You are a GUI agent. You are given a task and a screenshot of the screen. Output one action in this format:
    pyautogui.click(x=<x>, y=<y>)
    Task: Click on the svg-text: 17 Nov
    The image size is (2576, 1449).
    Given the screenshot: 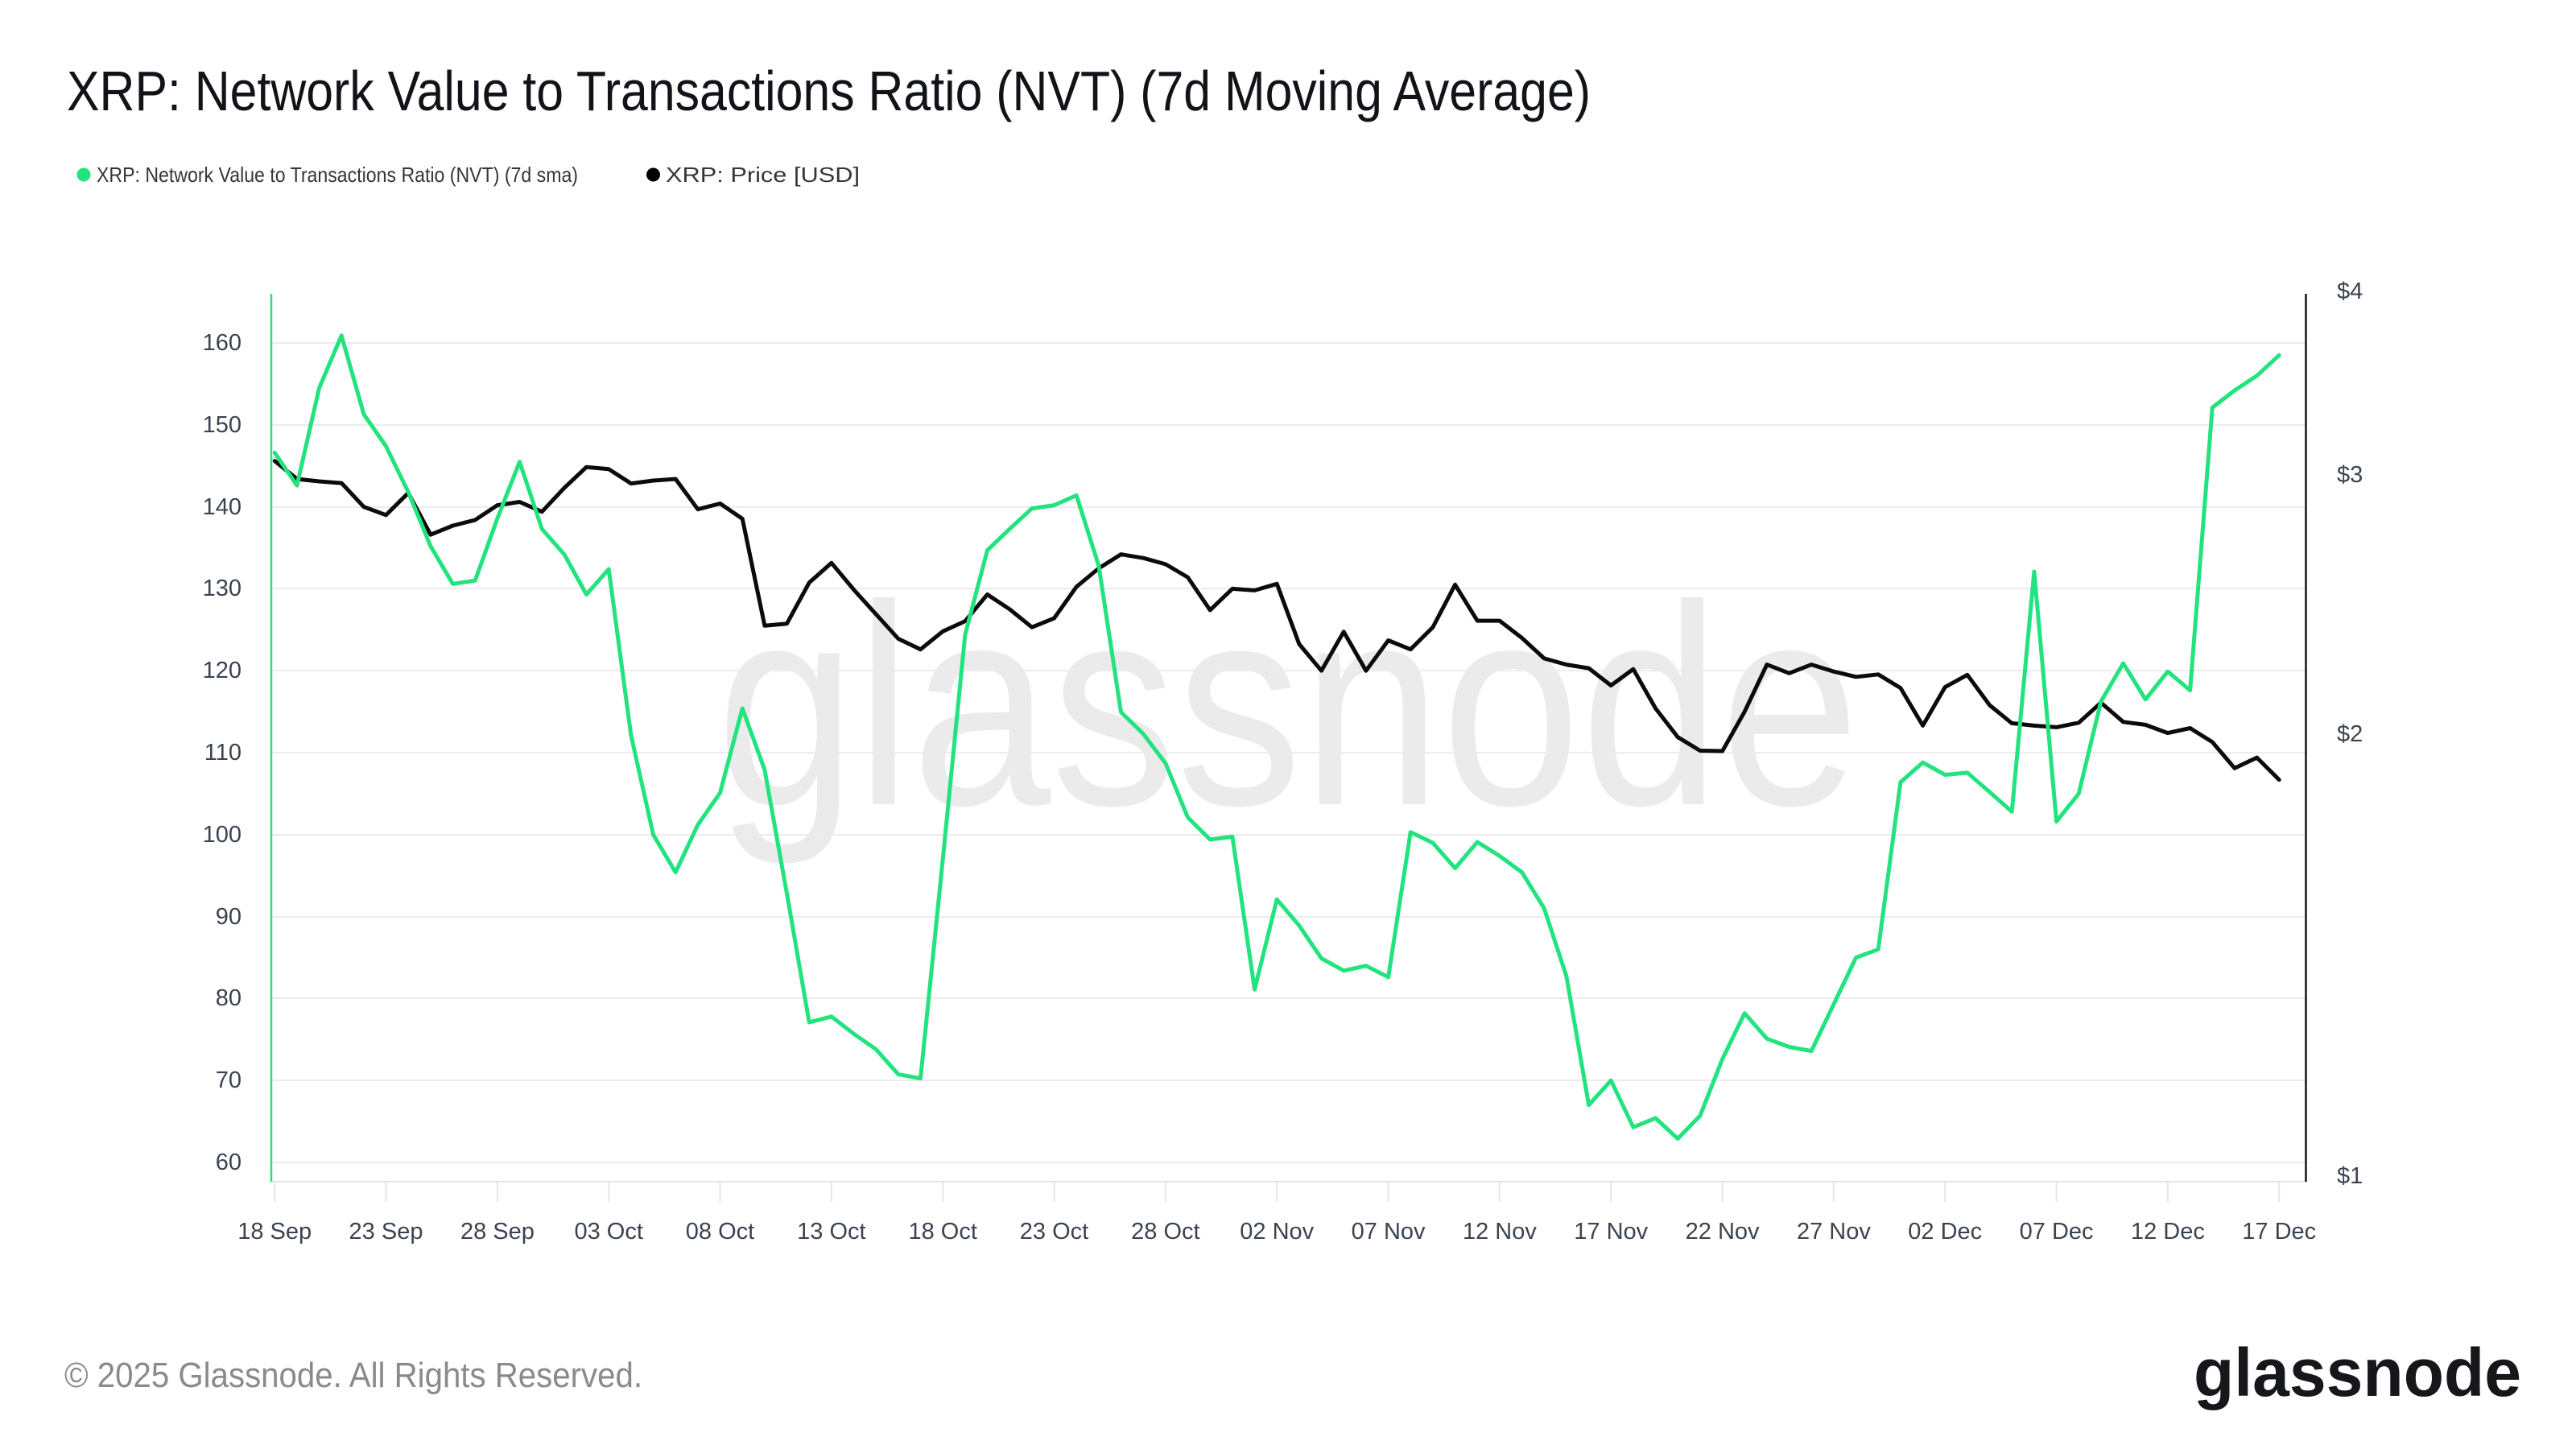 What is the action you would take?
    pyautogui.click(x=1611, y=1232)
    